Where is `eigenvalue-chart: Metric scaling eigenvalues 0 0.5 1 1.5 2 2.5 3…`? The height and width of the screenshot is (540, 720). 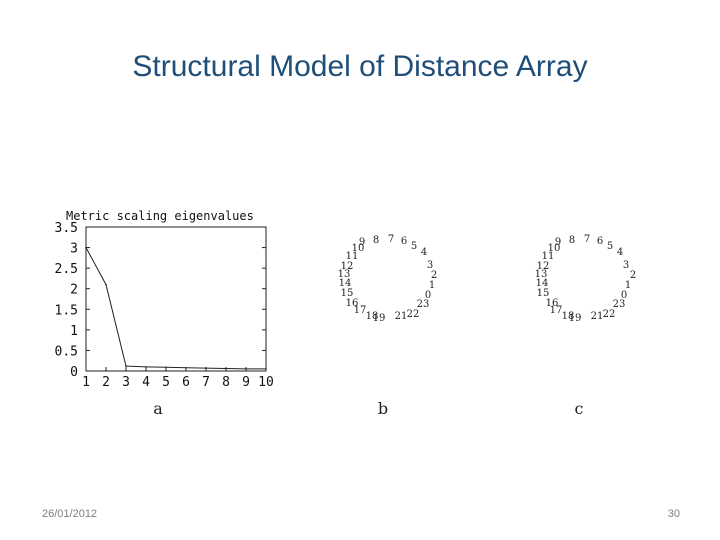
eigenvalue-chart: Metric scaling eigenvalues 0 0.5 1 1.5 2 2.5 3… is located at coordinates (164, 313).